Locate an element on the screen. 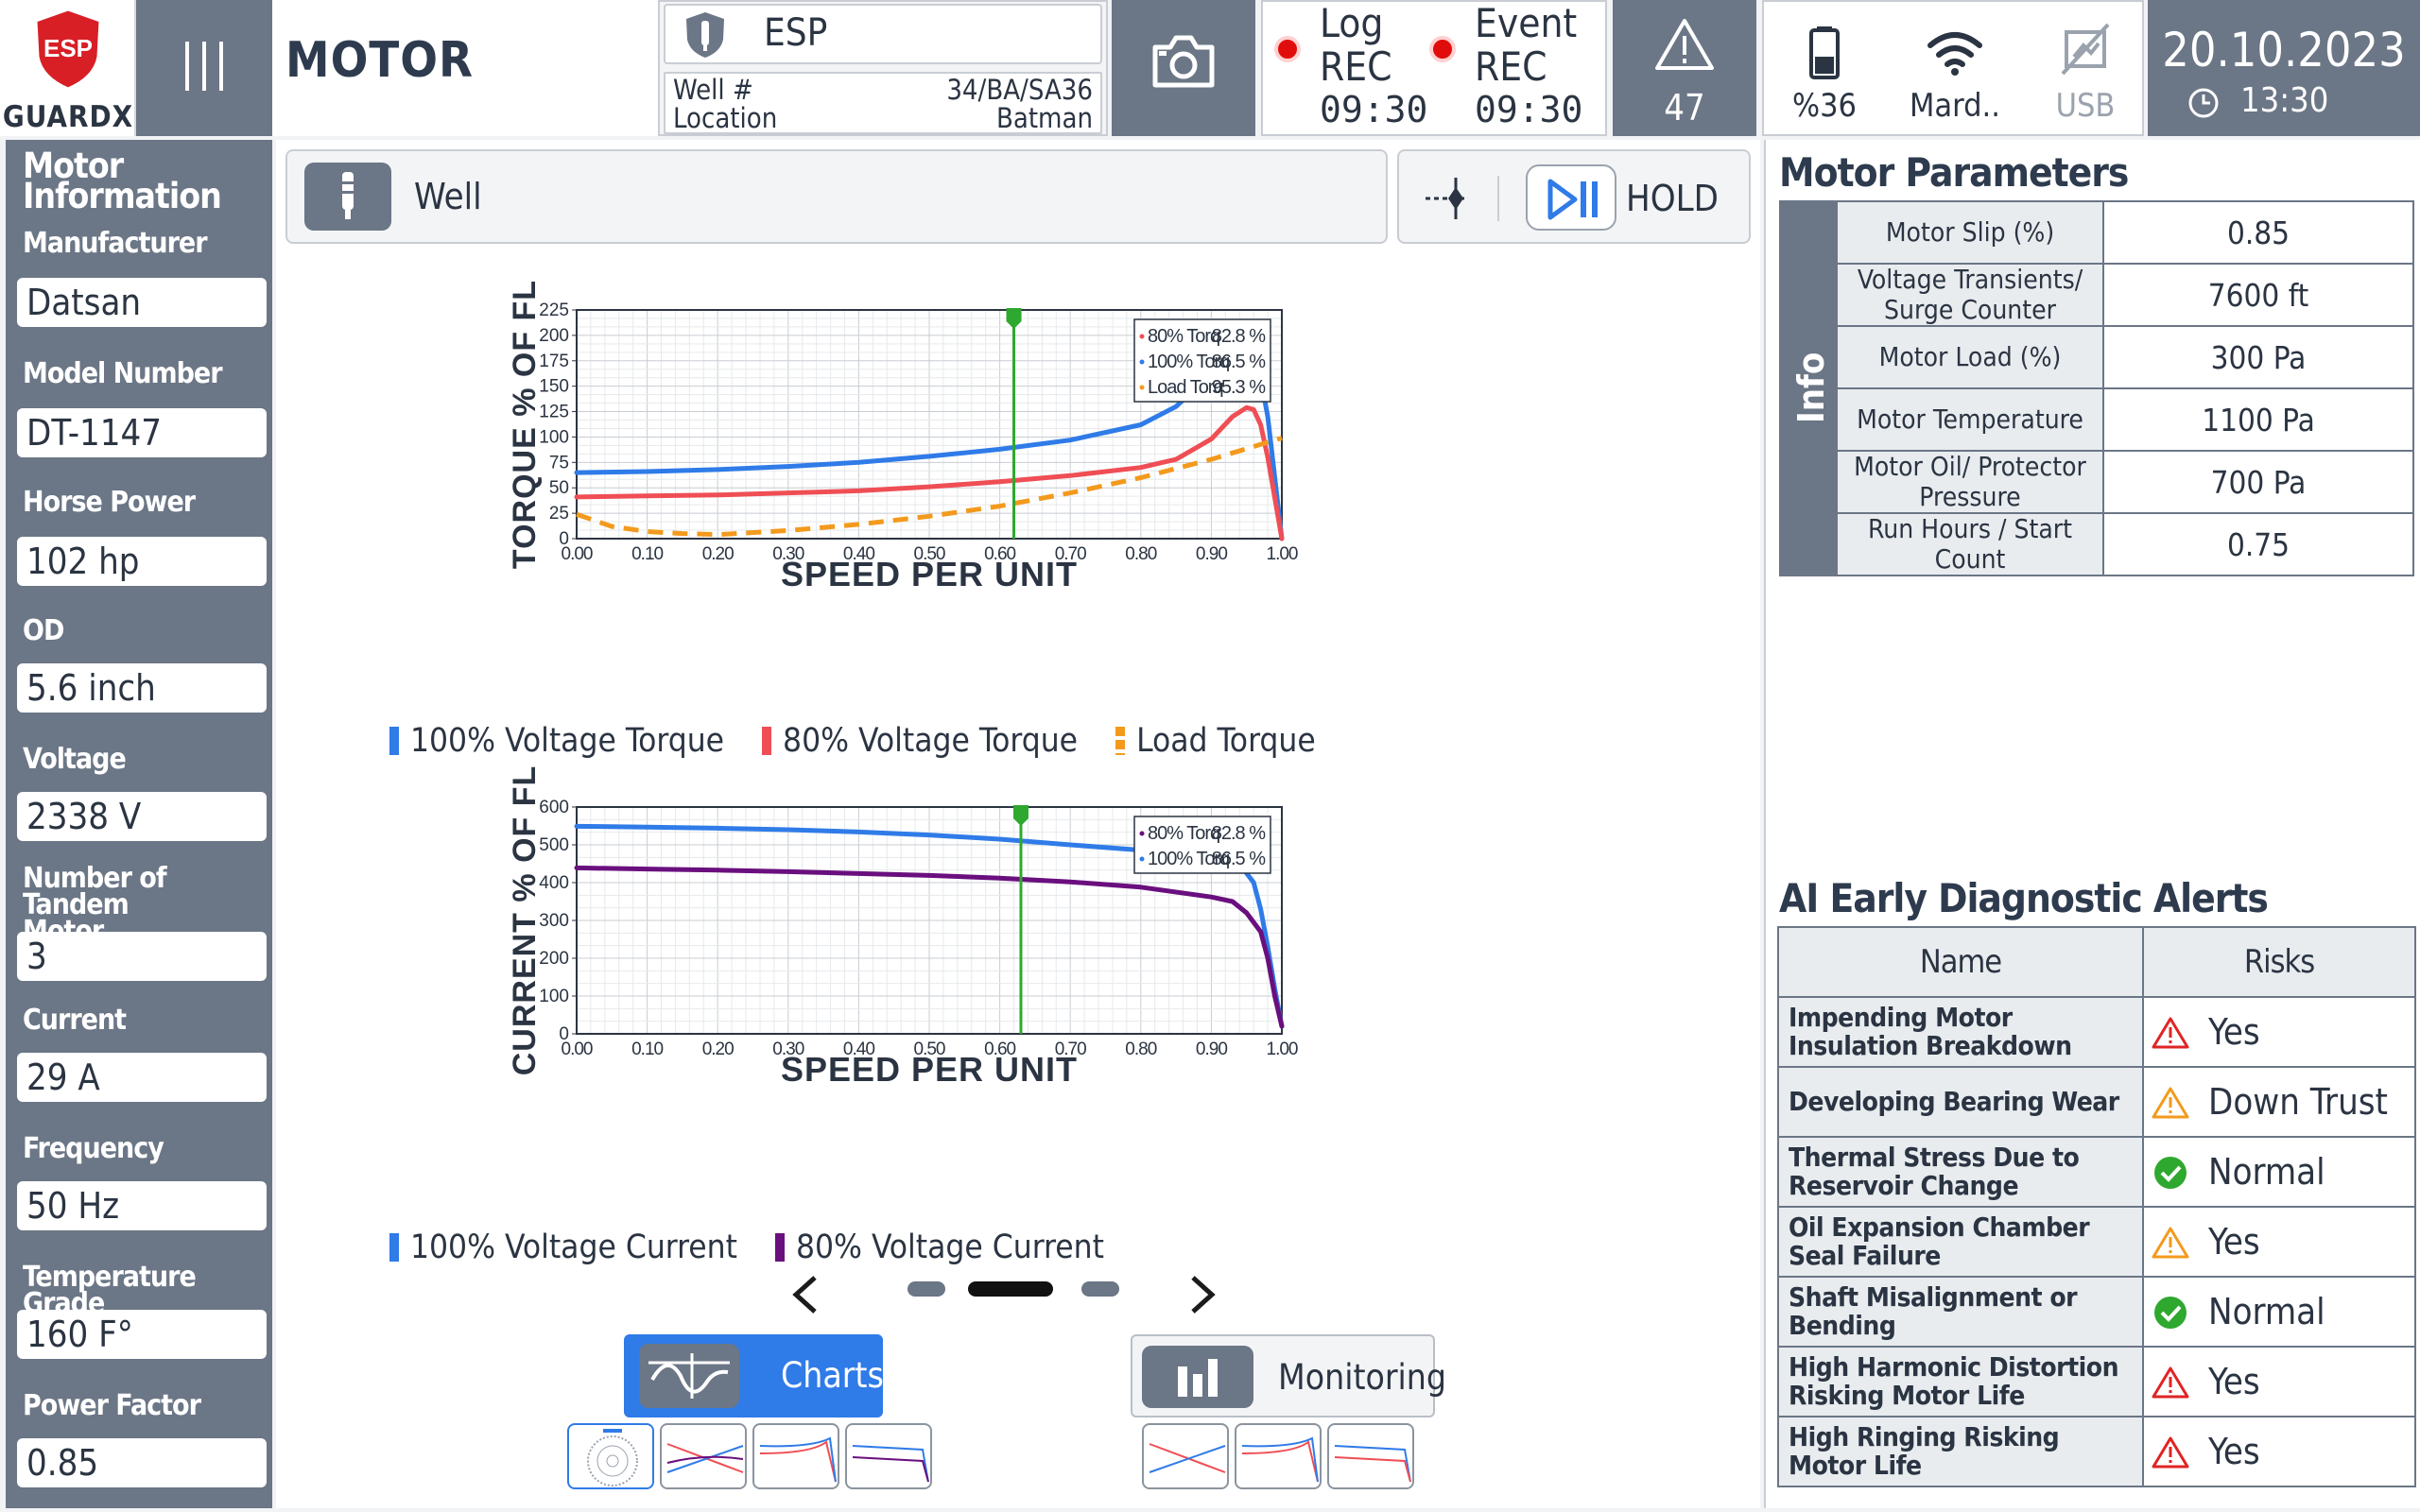 The image size is (2420, 1512). polar-chart-thumbnail-icon is located at coordinates (612, 1457).